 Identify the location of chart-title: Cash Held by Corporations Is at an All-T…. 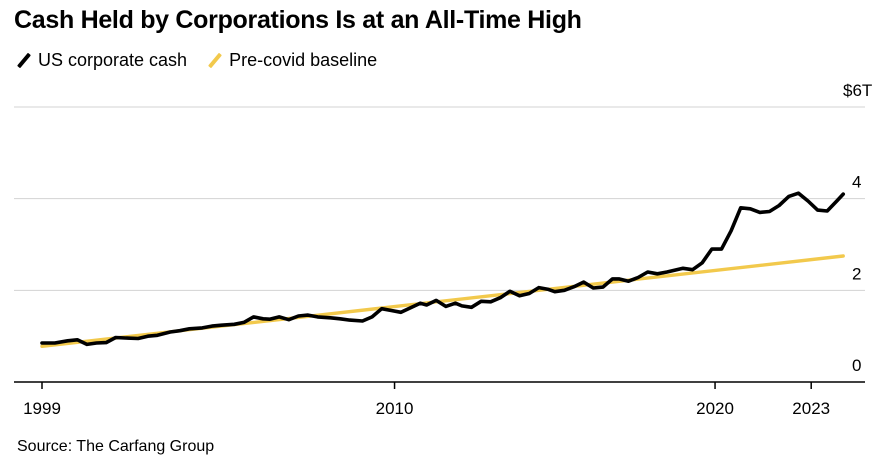
(298, 20).